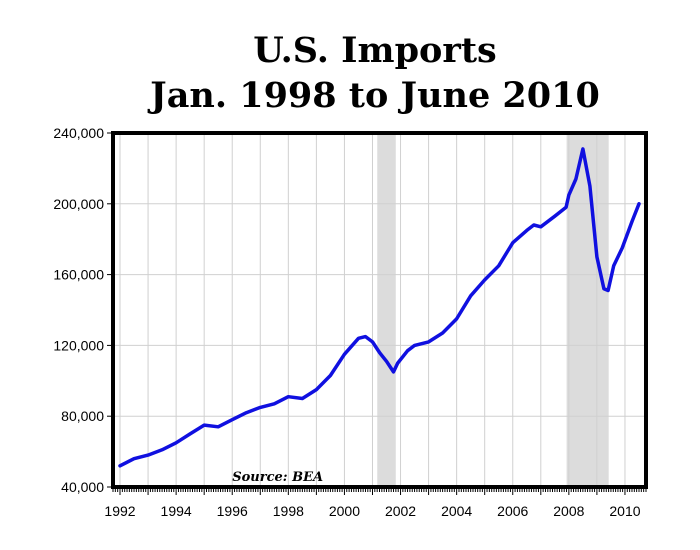 The width and height of the screenshot is (700, 550). Describe the element at coordinates (82, 487) in the screenshot. I see `y-tick-label: 40,000` at that location.